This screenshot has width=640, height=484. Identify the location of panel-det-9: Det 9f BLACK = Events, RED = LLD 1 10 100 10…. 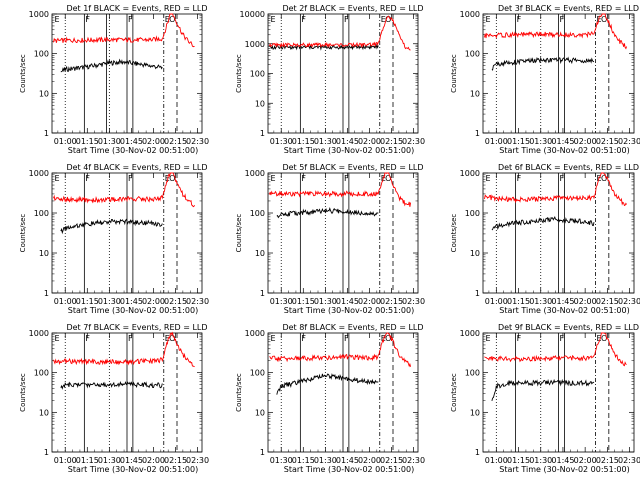
(545, 398).